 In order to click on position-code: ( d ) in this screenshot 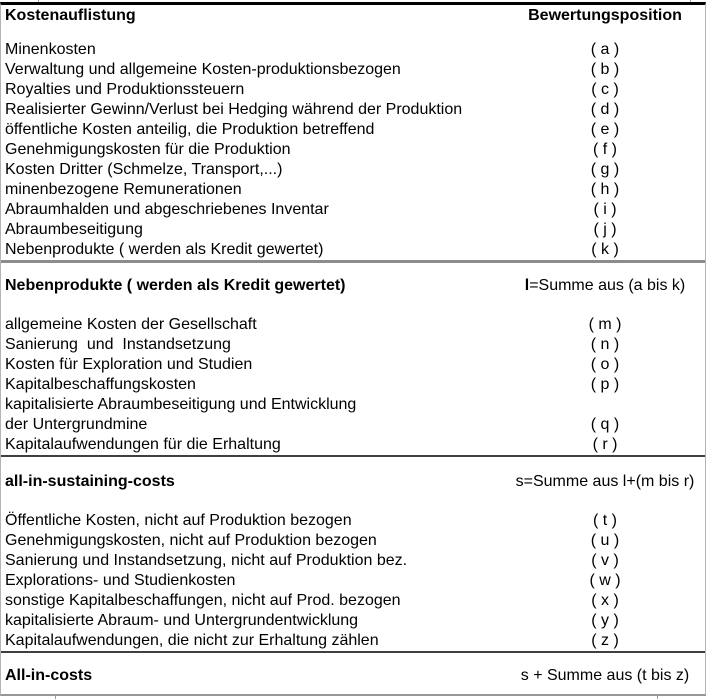, I will do `click(605, 109)`.